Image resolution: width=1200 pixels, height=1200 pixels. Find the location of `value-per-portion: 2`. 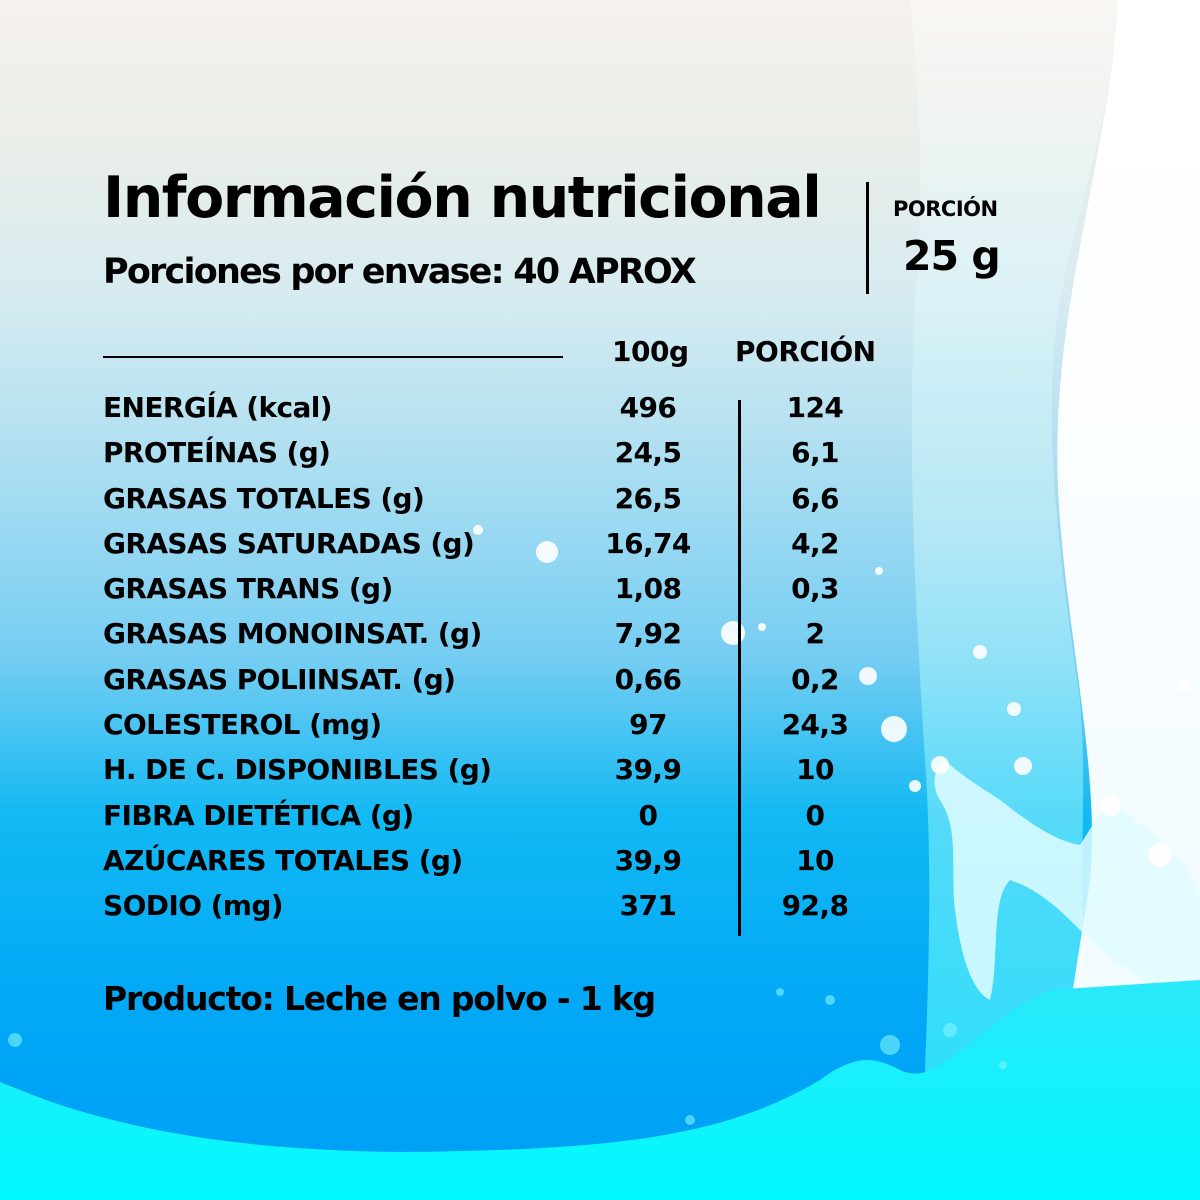

value-per-portion: 2 is located at coordinates (815, 634).